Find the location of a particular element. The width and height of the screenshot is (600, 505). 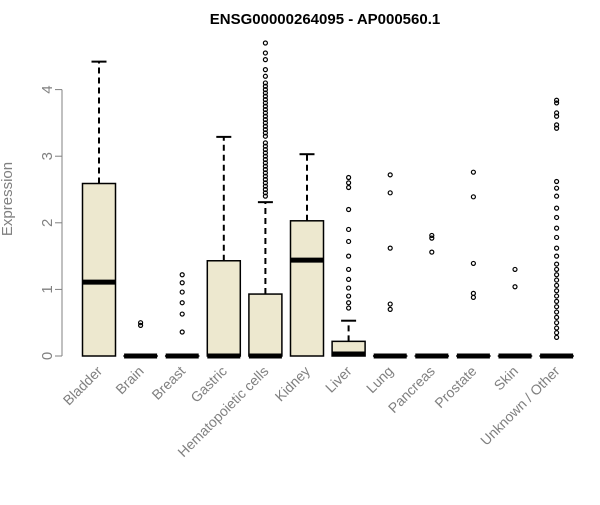

y-tick-label: 3 is located at coordinates (47, 156).